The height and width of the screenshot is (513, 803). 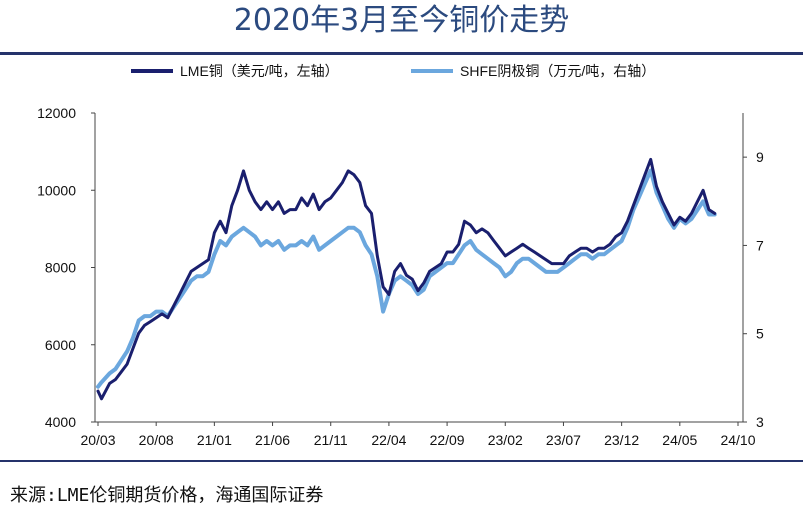 What do you see at coordinates (97, 440) in the screenshot?
I see `x-tick-label: 20/03` at bounding box center [97, 440].